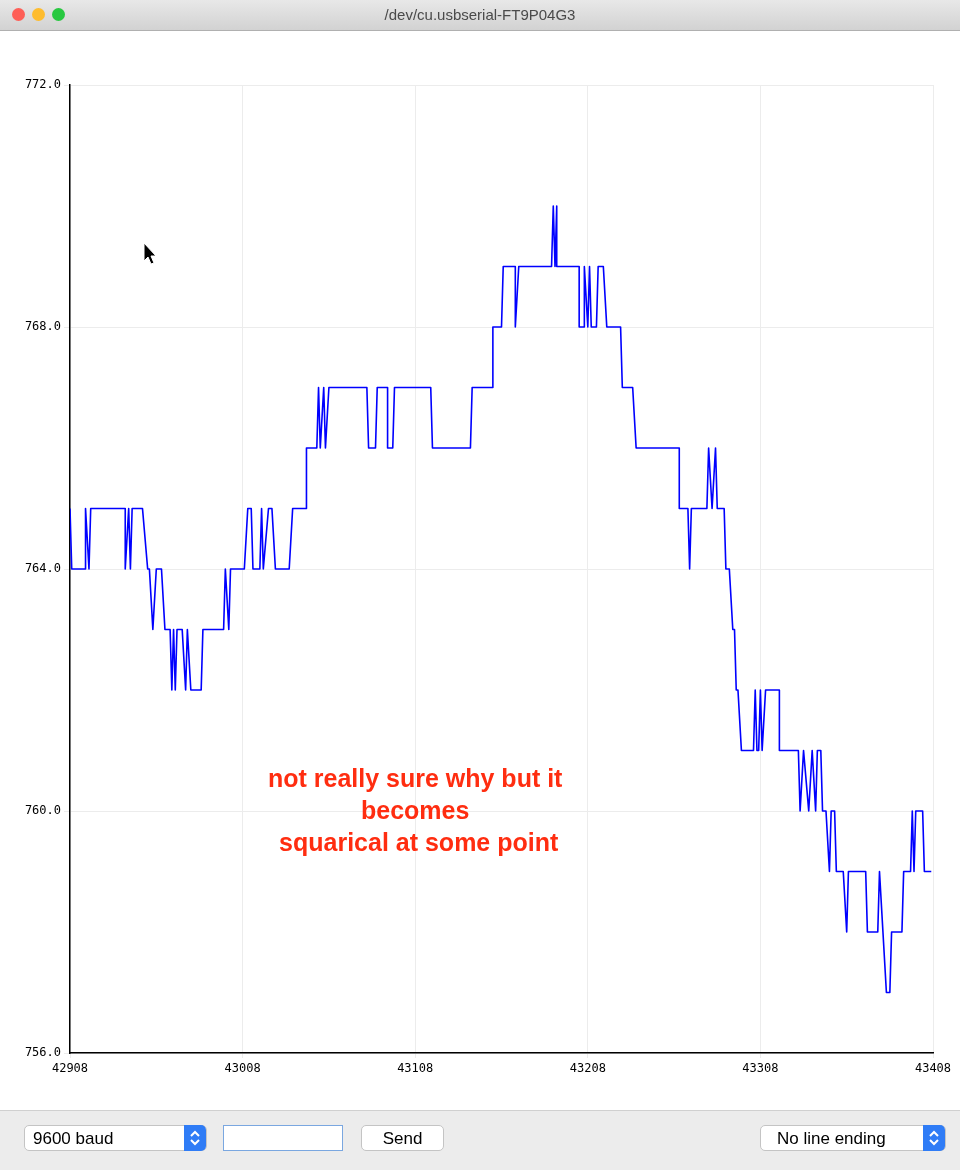 The image size is (960, 1170). I want to click on x-tick-label: 43408, so click(933, 1068).